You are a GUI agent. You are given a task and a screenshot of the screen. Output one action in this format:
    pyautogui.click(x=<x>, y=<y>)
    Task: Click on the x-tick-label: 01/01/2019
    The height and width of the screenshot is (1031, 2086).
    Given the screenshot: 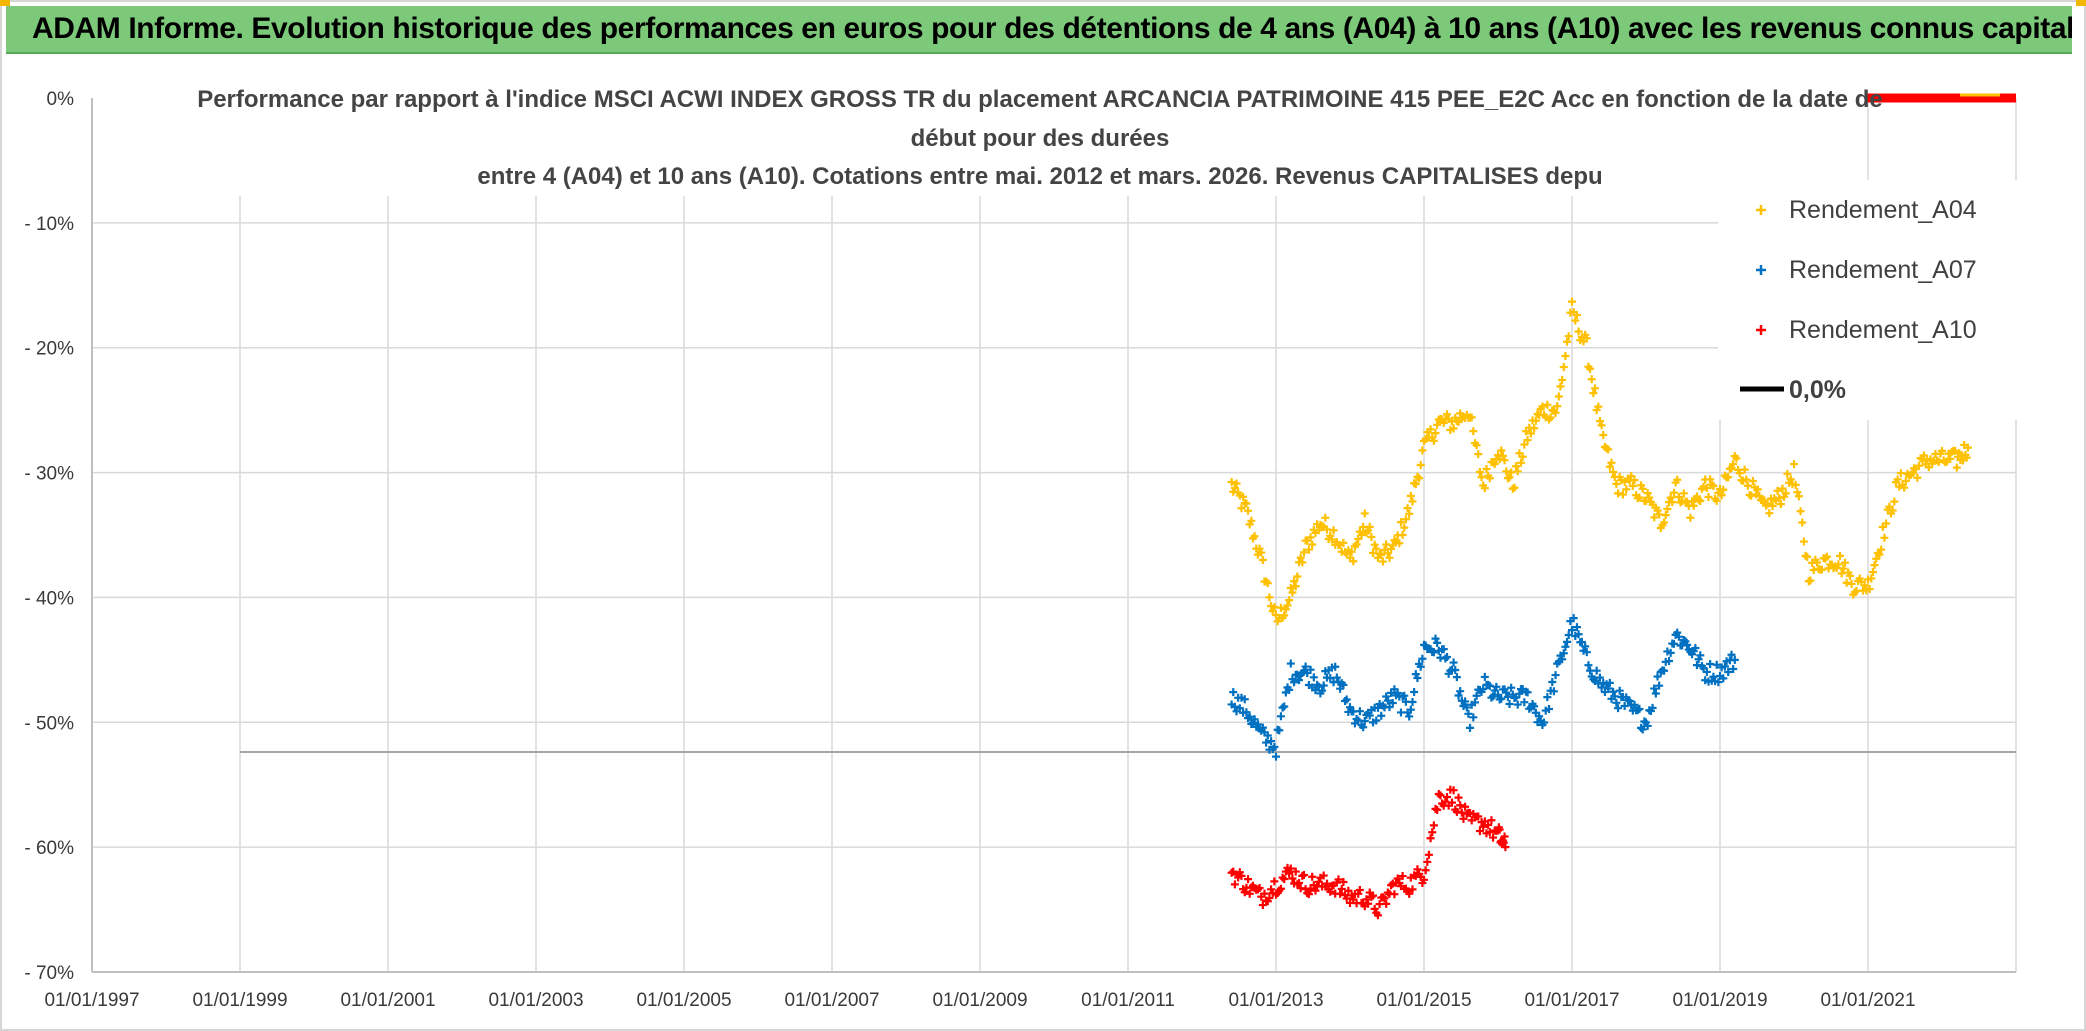 What is the action you would take?
    pyautogui.click(x=1719, y=1000)
    